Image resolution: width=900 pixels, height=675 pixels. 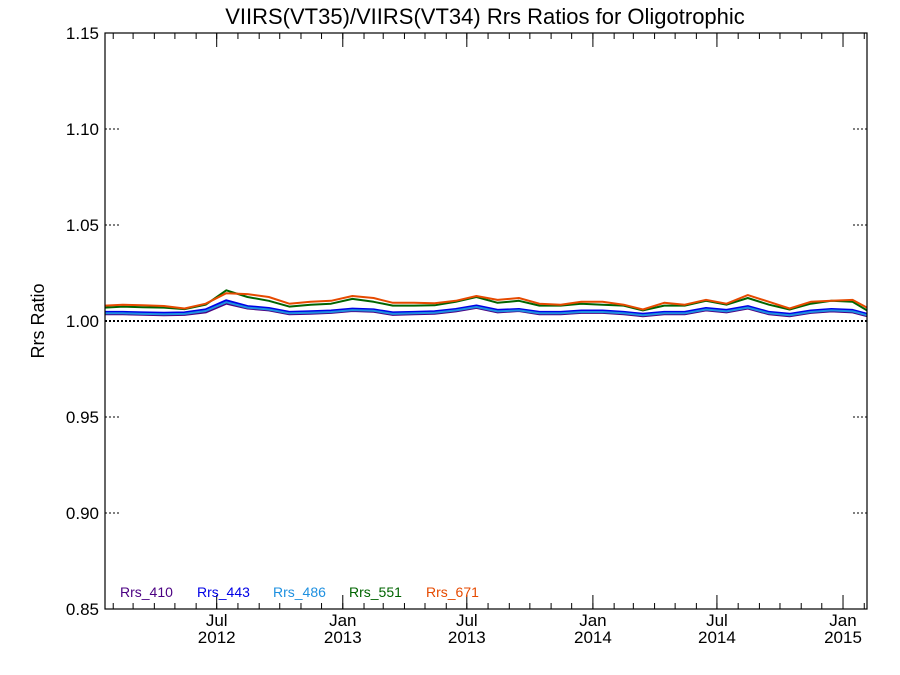 I want to click on y-tick-label: 1.00, so click(x=82, y=321).